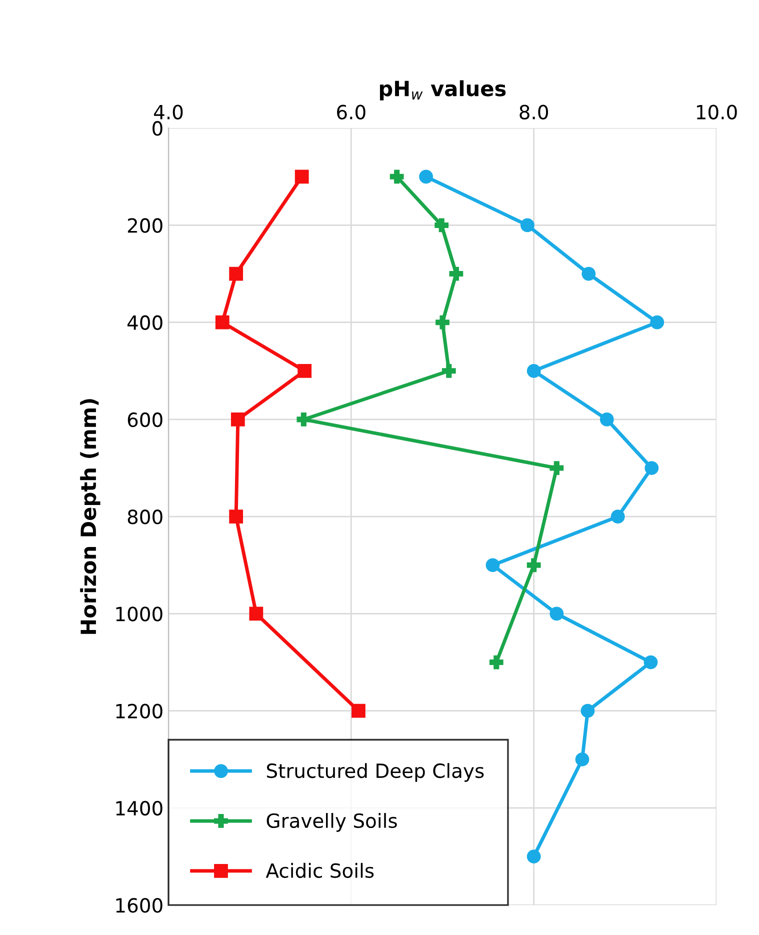 The image size is (759, 935). I want to click on y-tick-label: 1000, so click(139, 614).